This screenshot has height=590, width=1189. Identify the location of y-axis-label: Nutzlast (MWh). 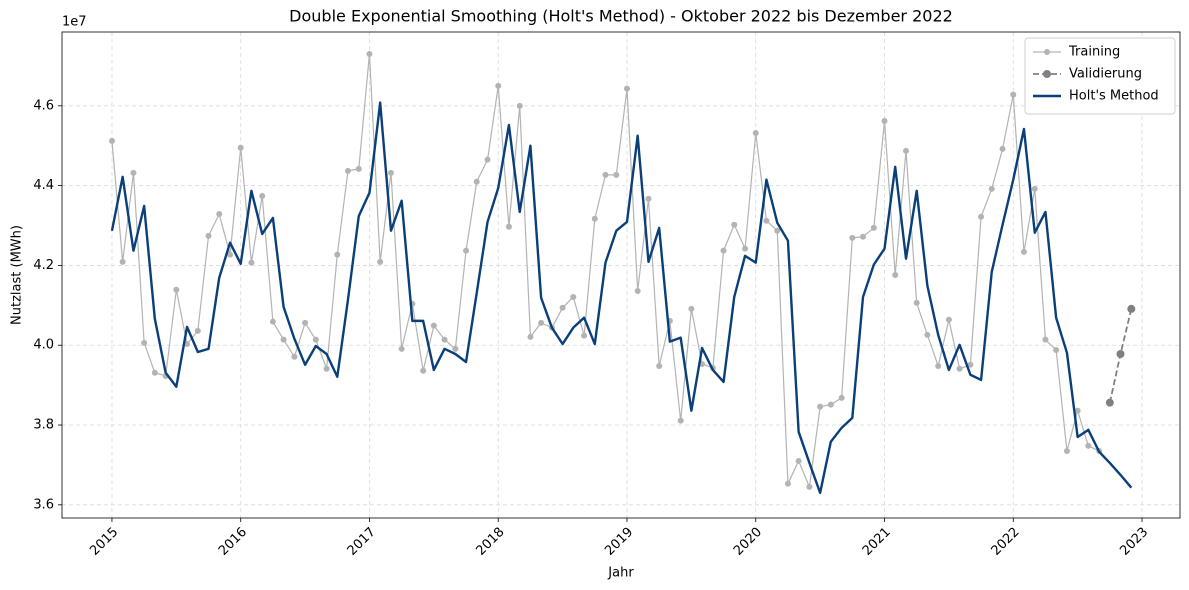
(17, 275).